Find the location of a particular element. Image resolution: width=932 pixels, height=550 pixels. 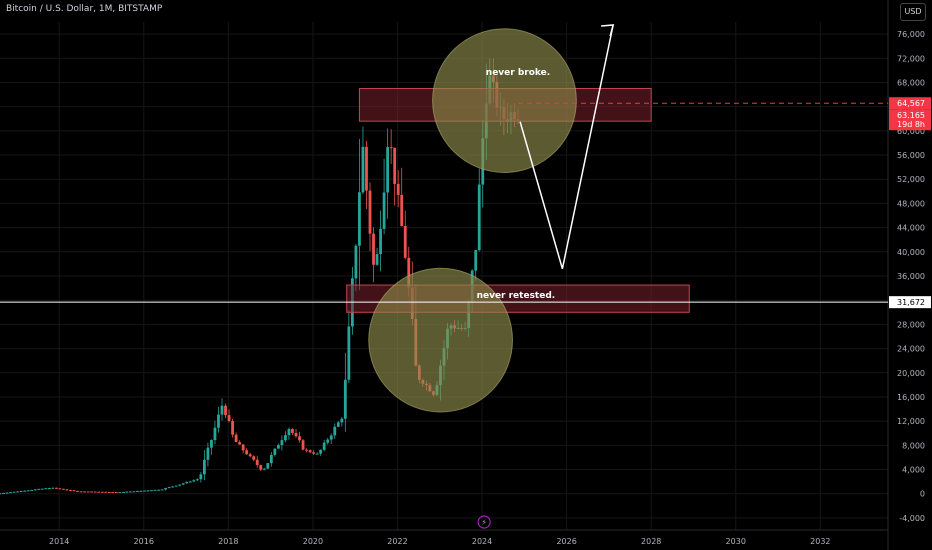

y-tick-label: 76,000 is located at coordinates (911, 34).